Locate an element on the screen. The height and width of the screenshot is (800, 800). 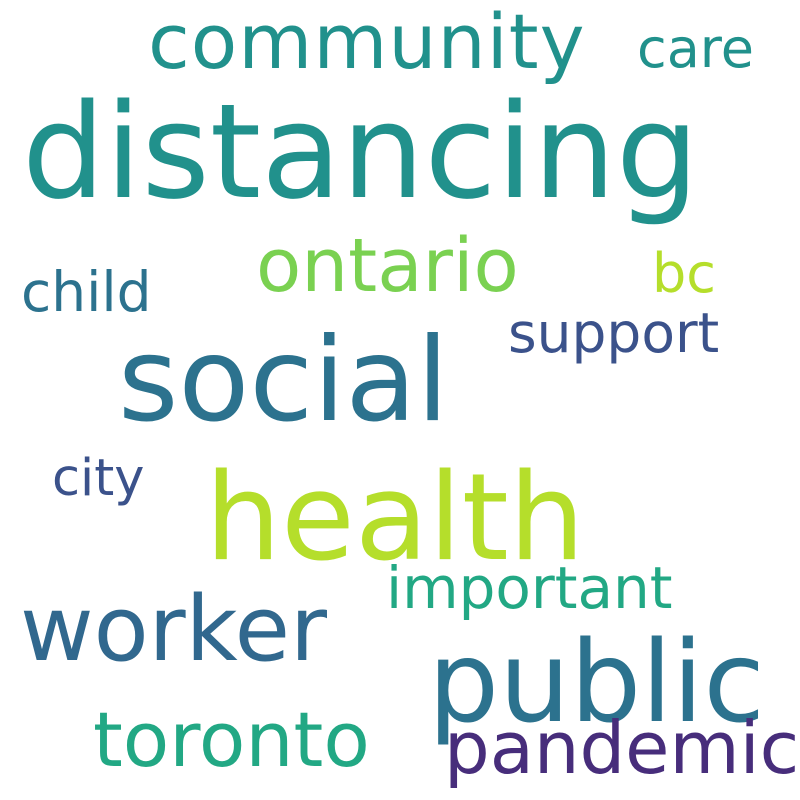
word-toronto: toronto is located at coordinates (231, 739).